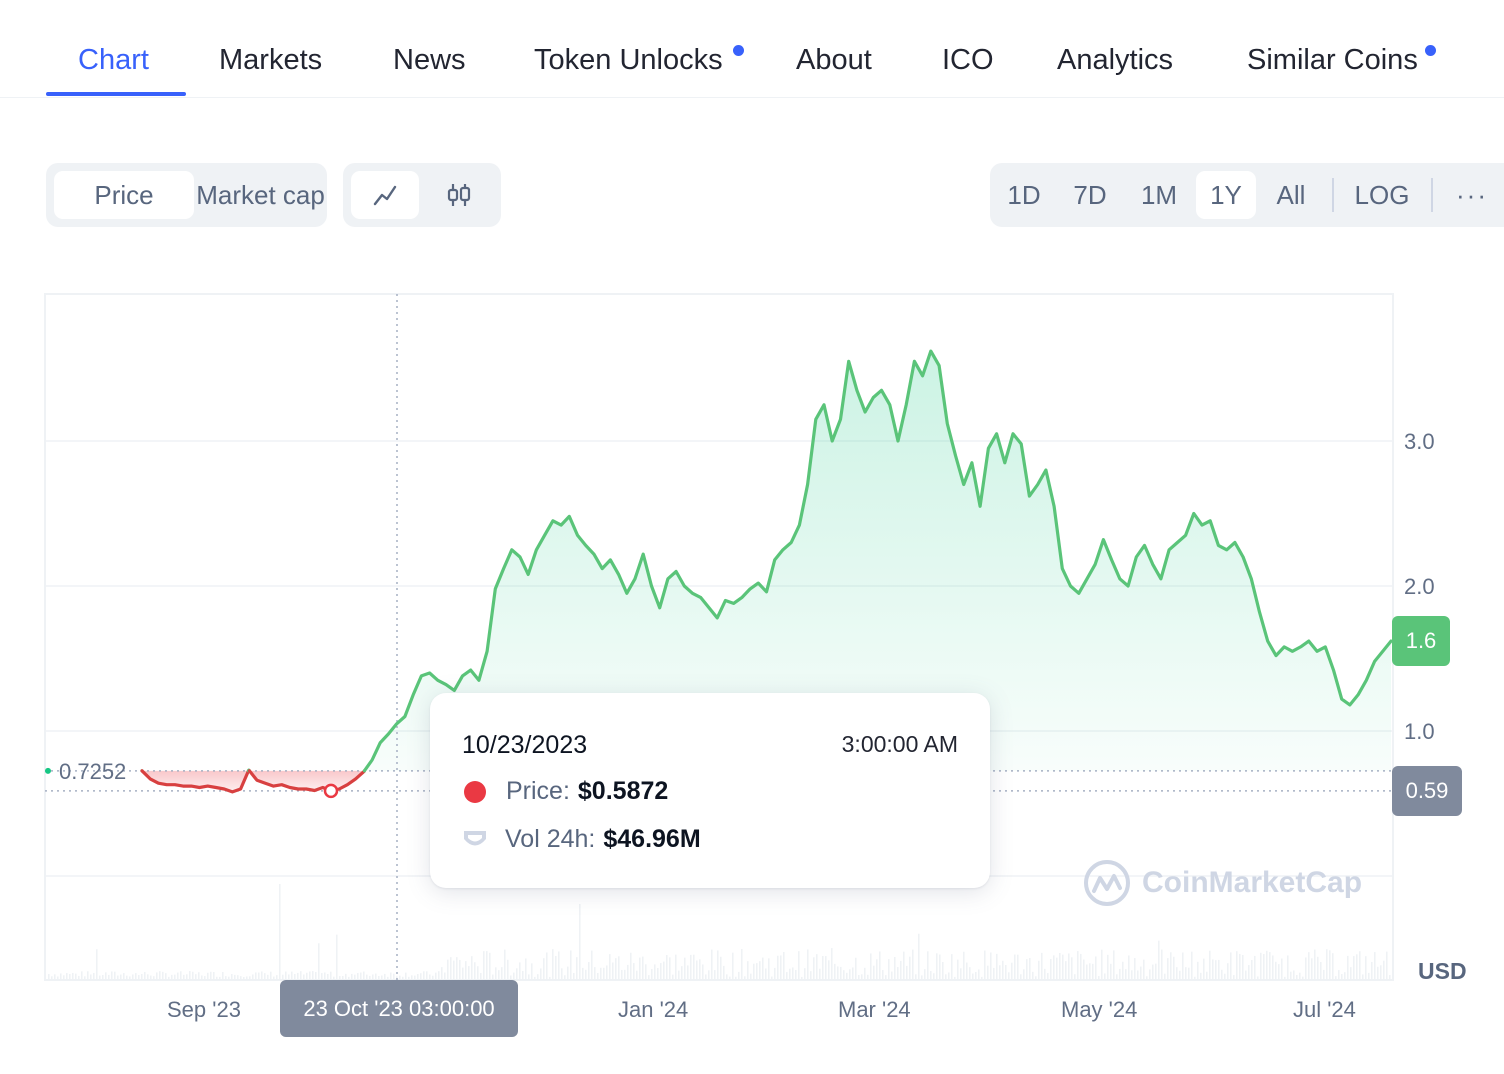  I want to click on tab-chart: Chart, so click(113, 60).